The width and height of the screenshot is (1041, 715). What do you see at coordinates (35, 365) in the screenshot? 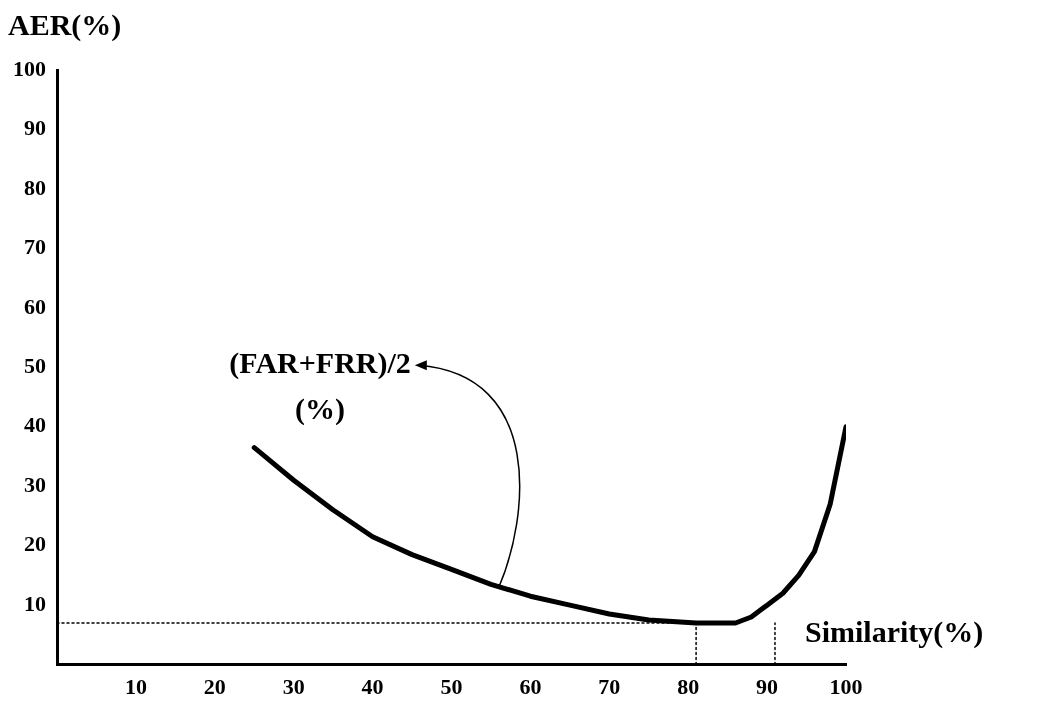
I see `y-tick-label: 50` at bounding box center [35, 365].